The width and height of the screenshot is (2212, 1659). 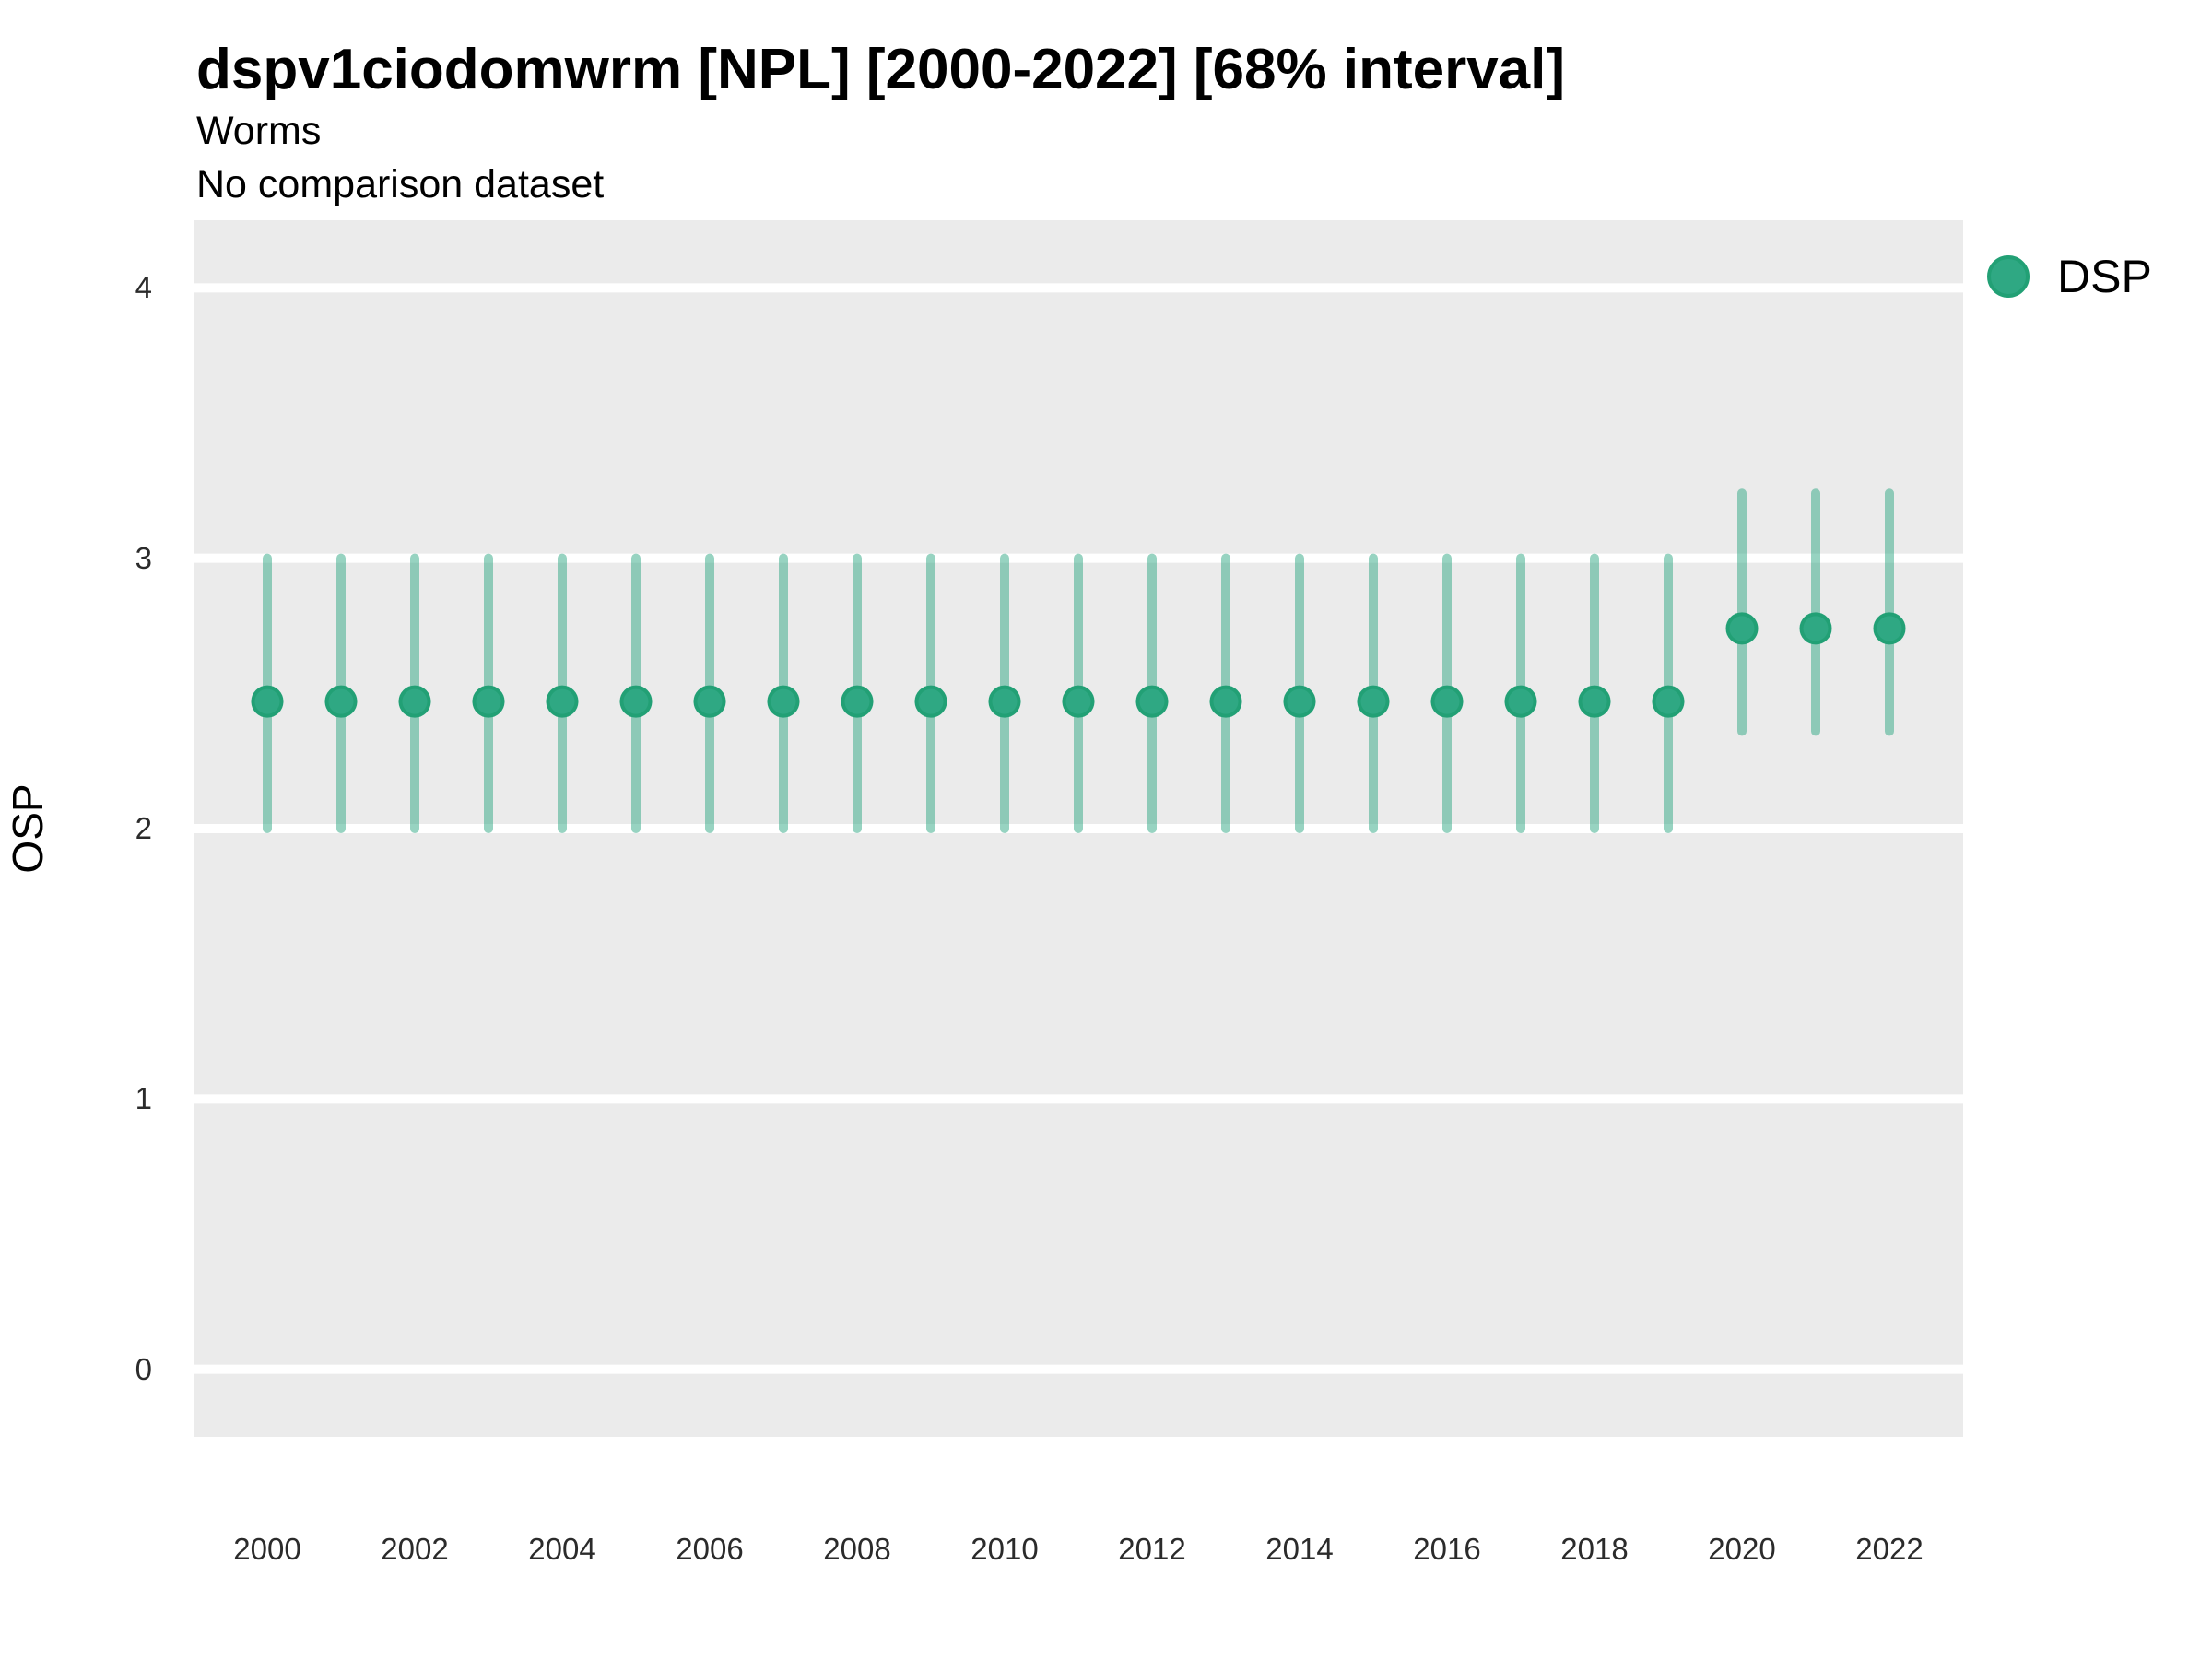 I want to click on x-tick-label-2004: 2004, so click(x=562, y=1549).